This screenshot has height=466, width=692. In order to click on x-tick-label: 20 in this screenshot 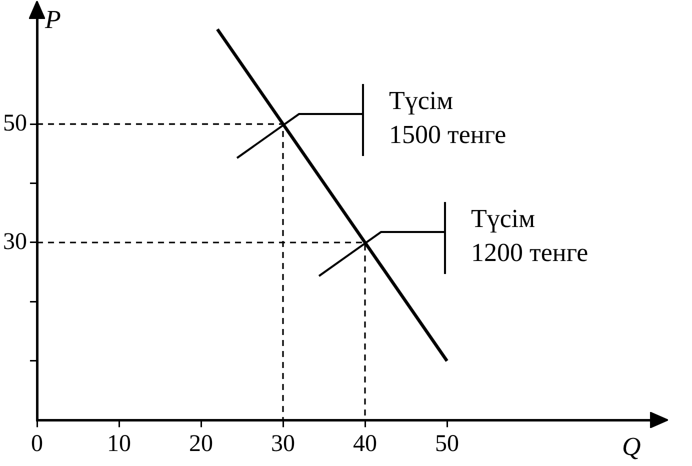, I will do `click(201, 443)`.